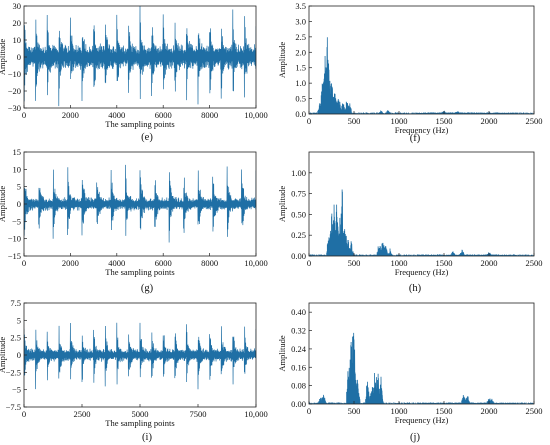  What do you see at coordinates (17, 6) in the screenshot?
I see `y-tick-label: 30` at bounding box center [17, 6].